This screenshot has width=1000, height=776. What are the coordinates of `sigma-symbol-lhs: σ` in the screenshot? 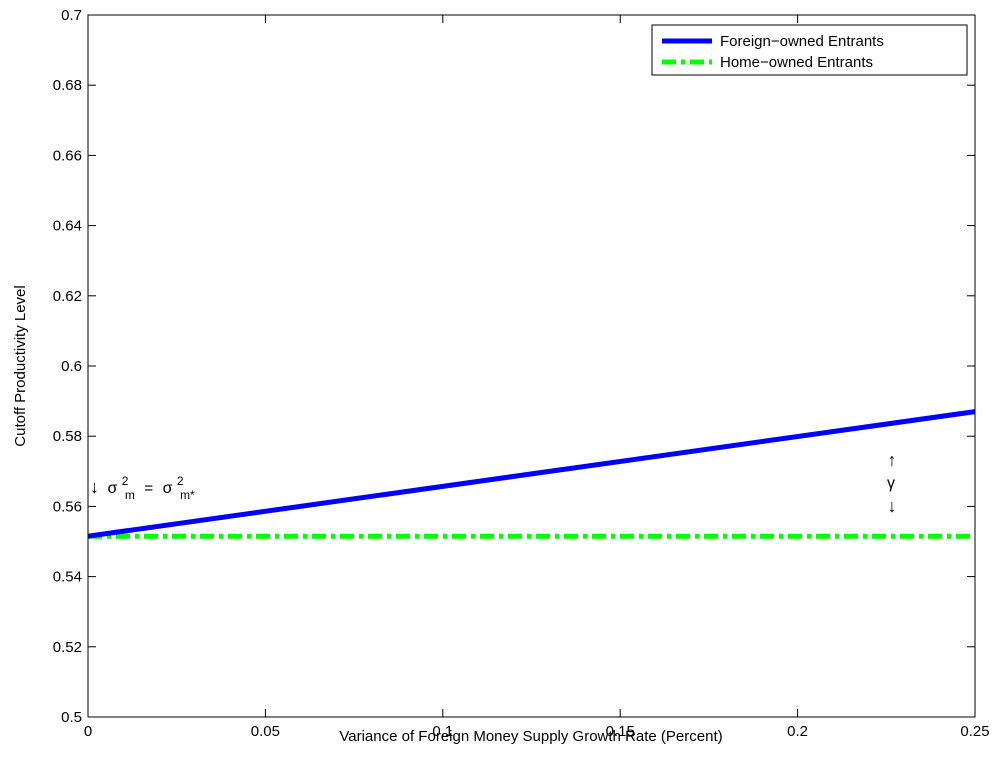 It's located at (112, 488).